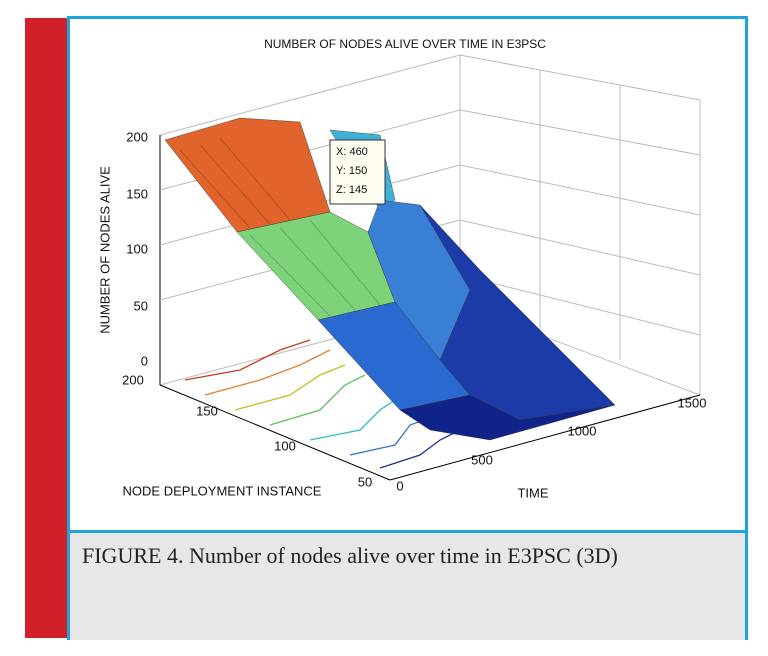 The width and height of the screenshot is (768, 656). Describe the element at coordinates (137, 248) in the screenshot. I see `z-tick-label: 100` at that location.